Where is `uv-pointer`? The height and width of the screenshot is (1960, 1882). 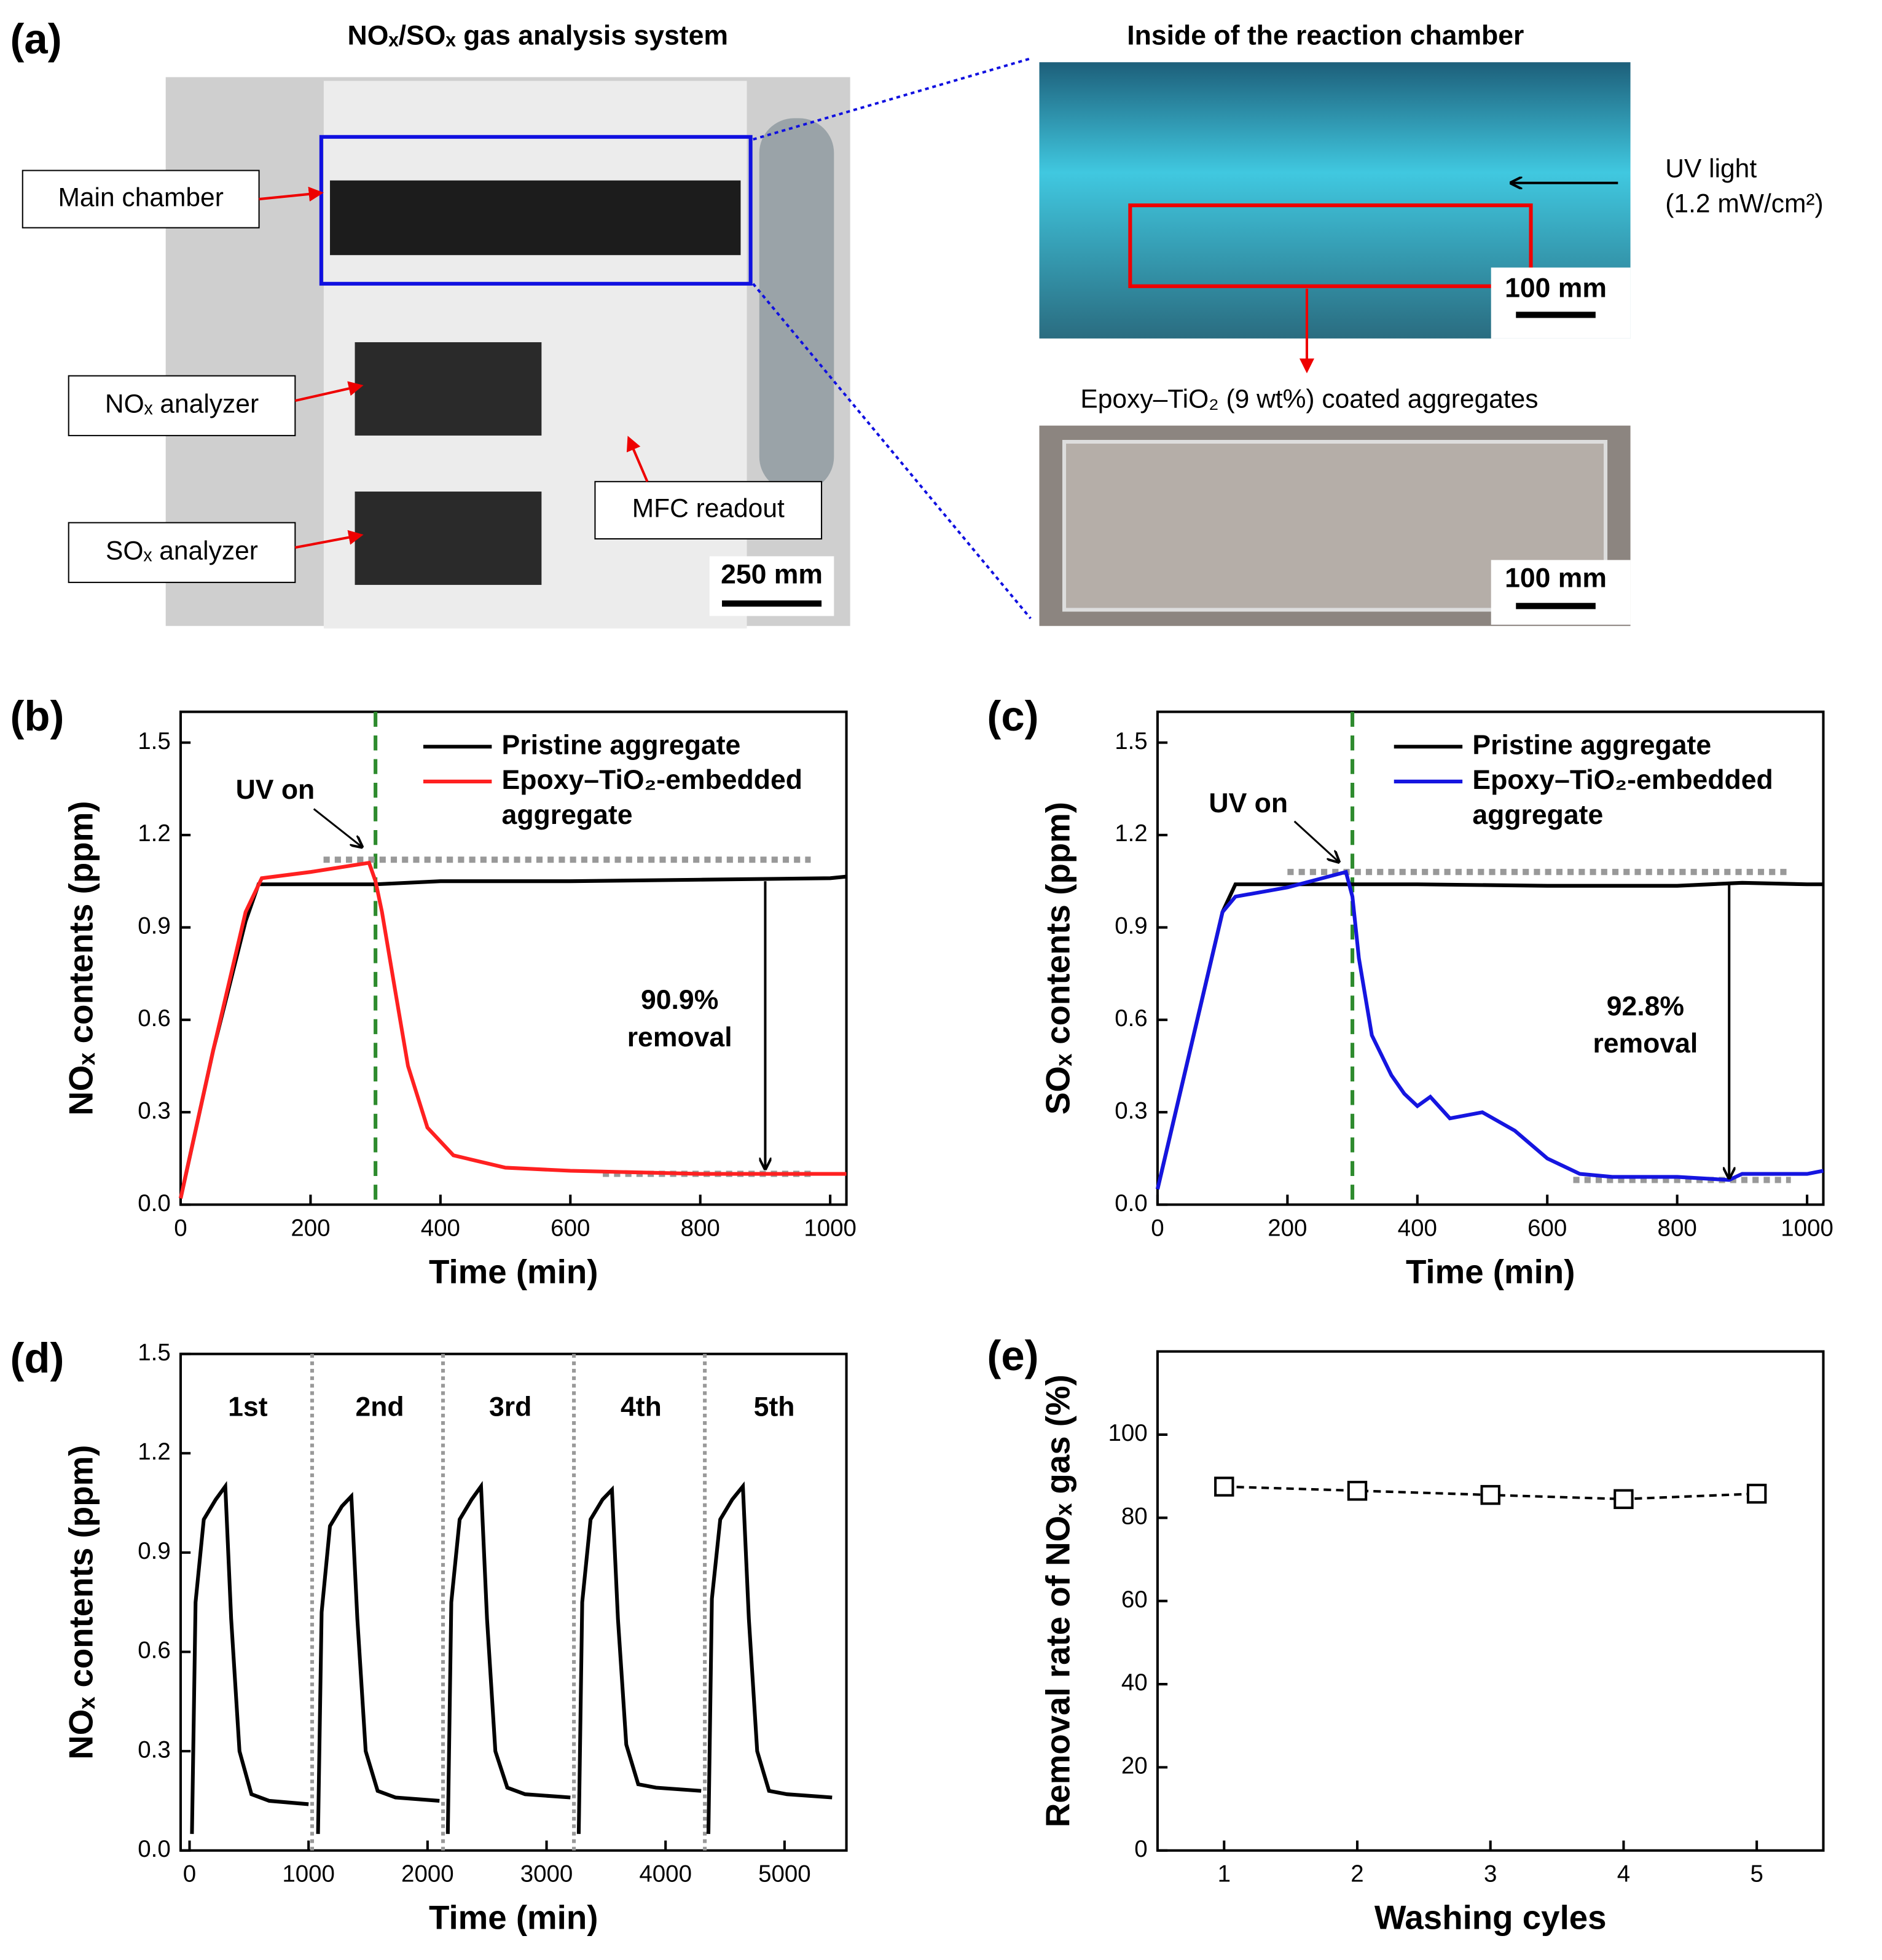 uv-pointer is located at coordinates (337, 827).